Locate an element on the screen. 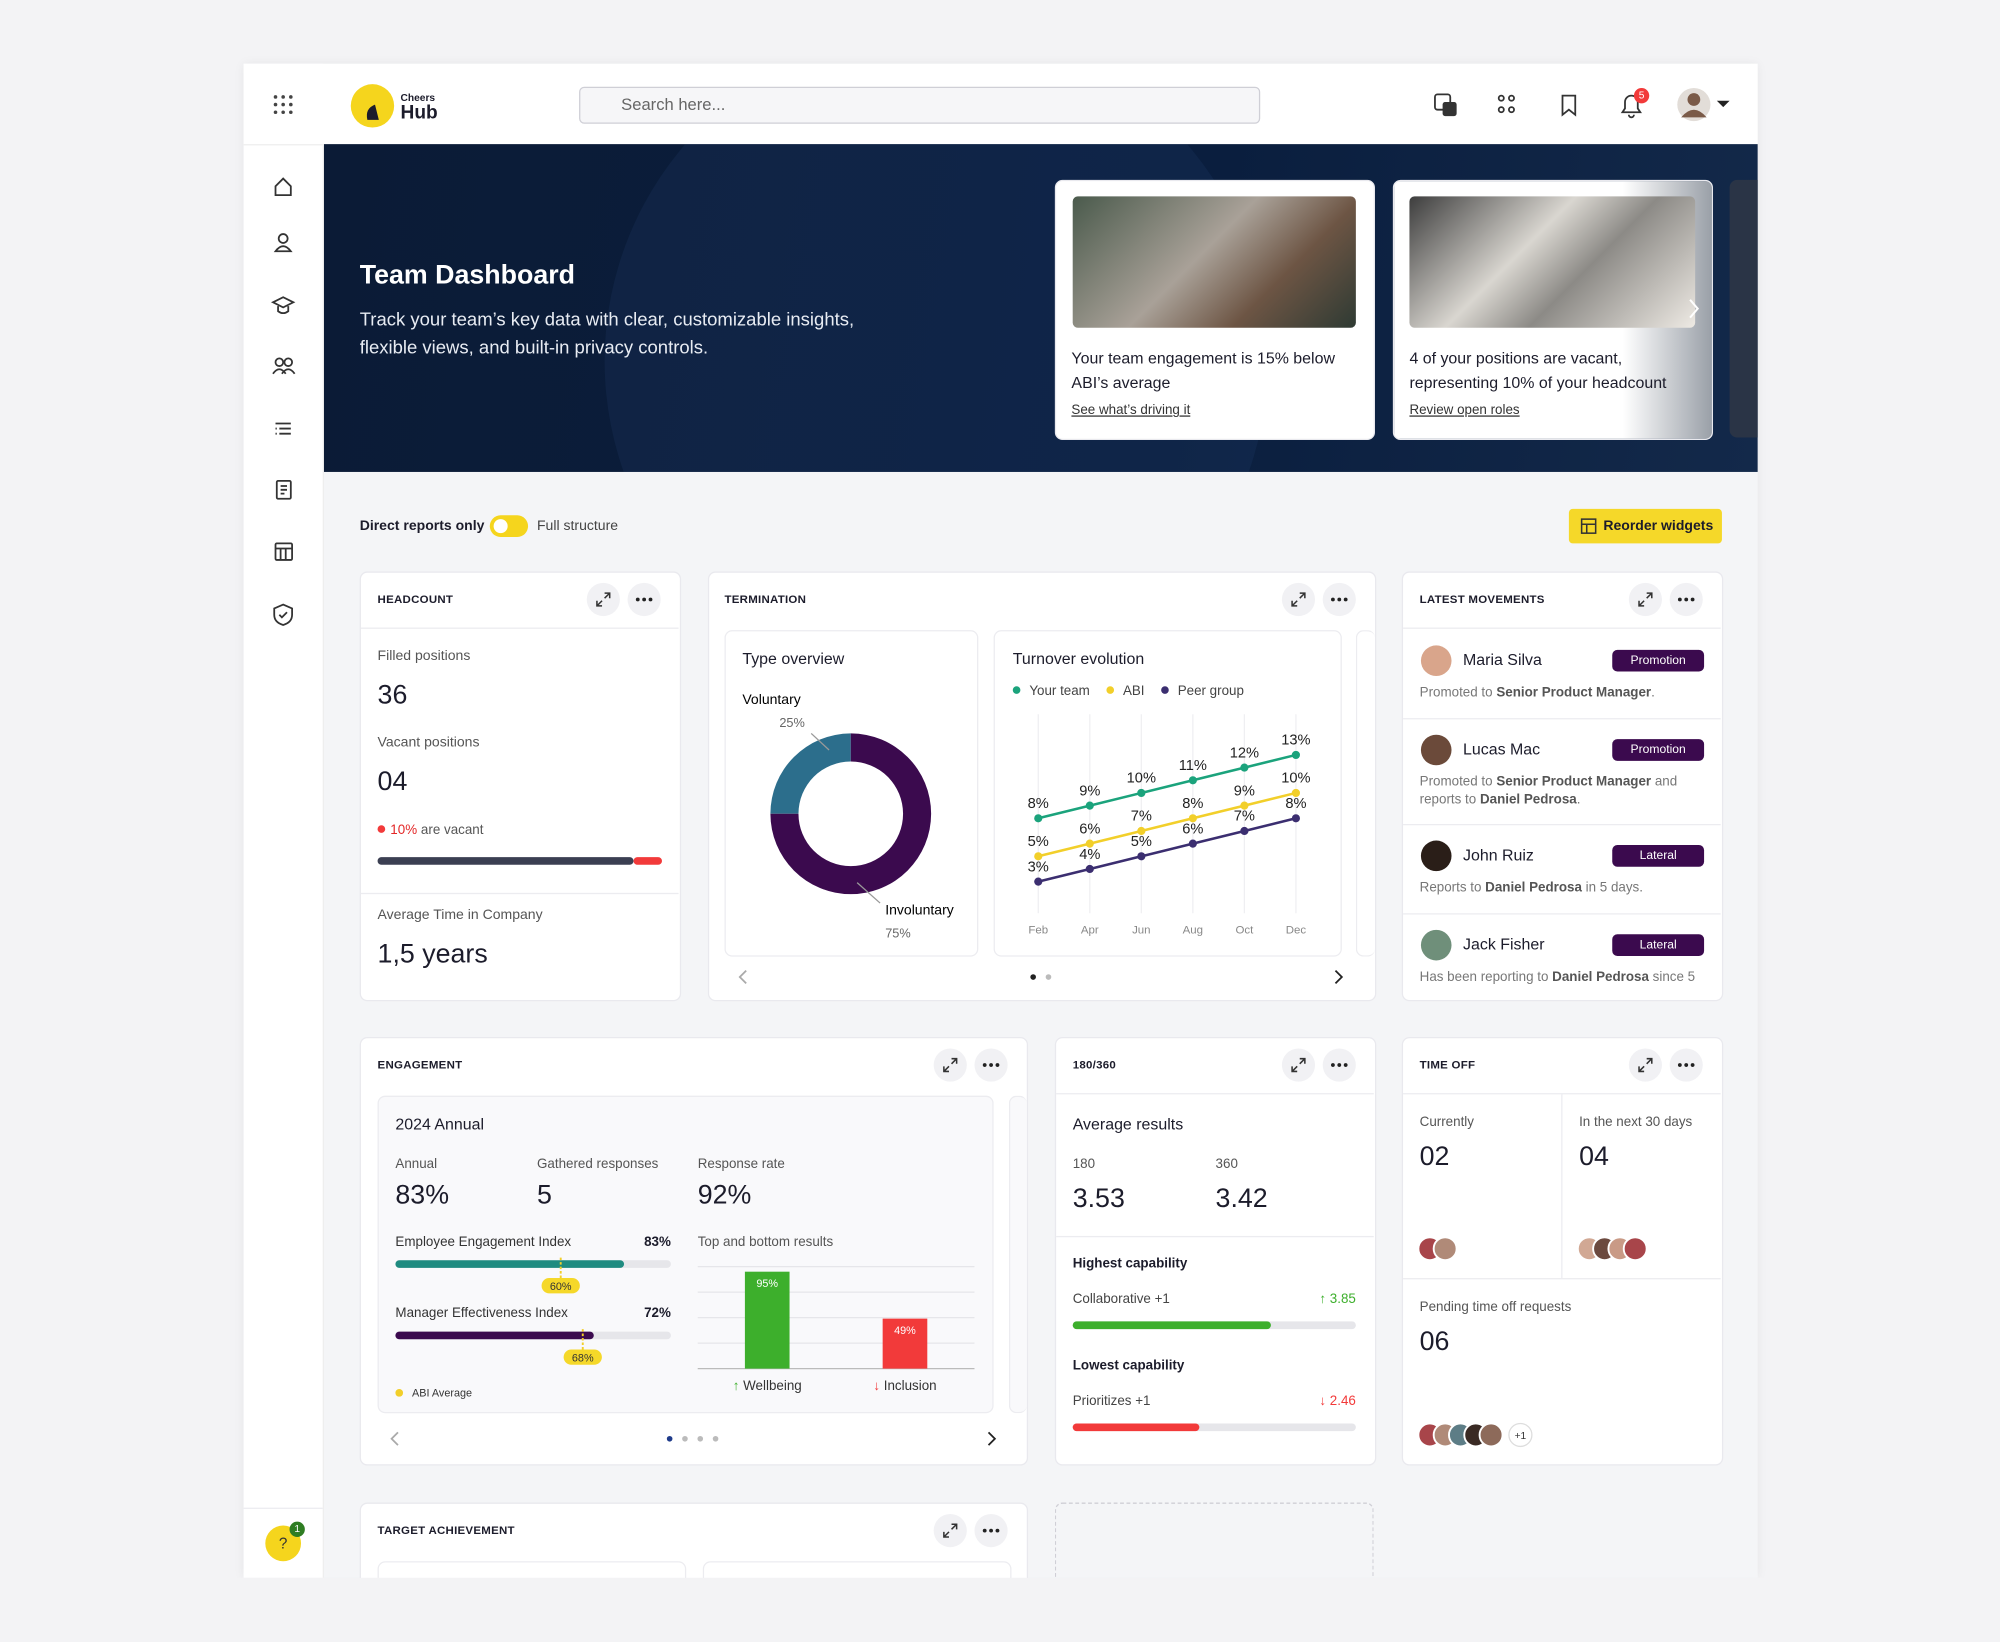  card-title: Average results is located at coordinates (1128, 1124).